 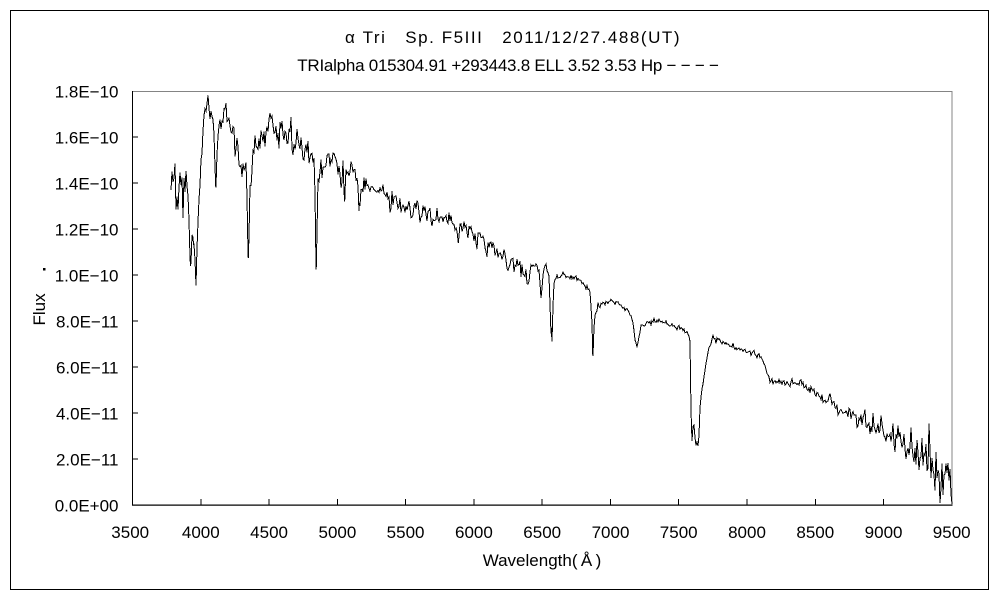 What do you see at coordinates (337, 532) in the screenshot?
I see `svg-text: 5000` at bounding box center [337, 532].